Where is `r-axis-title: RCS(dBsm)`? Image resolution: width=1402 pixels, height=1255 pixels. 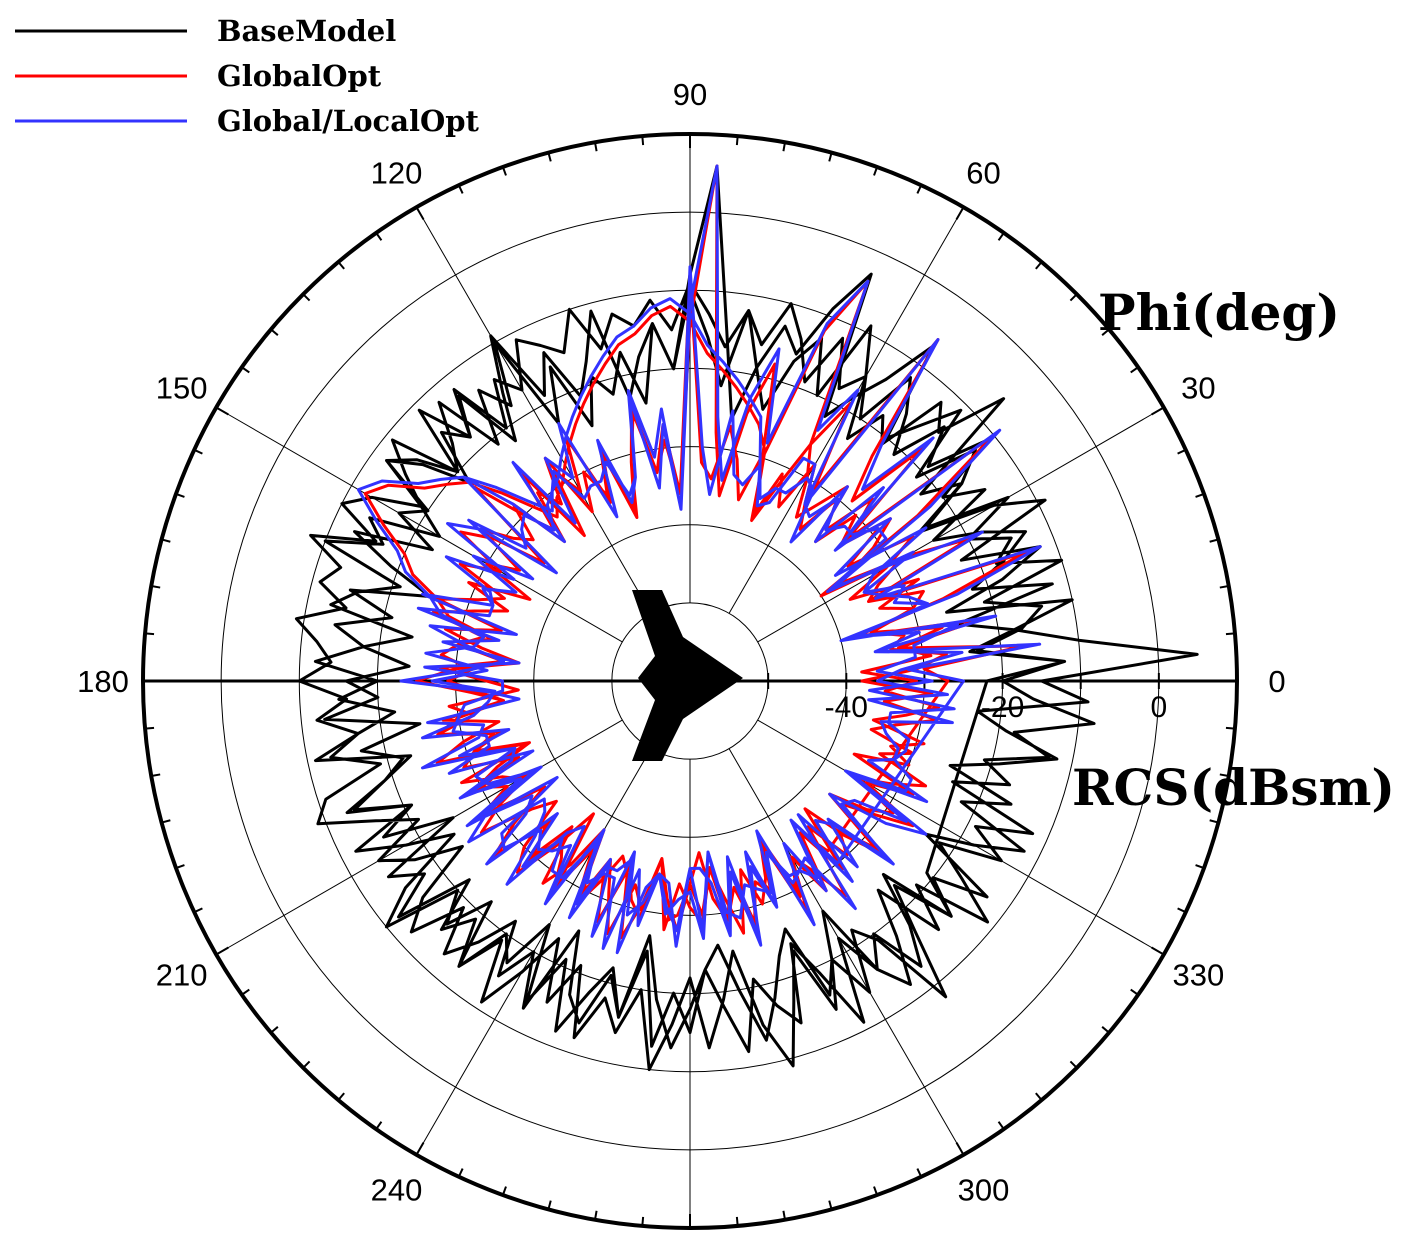 r-axis-title: RCS(dBsm) is located at coordinates (1233, 787).